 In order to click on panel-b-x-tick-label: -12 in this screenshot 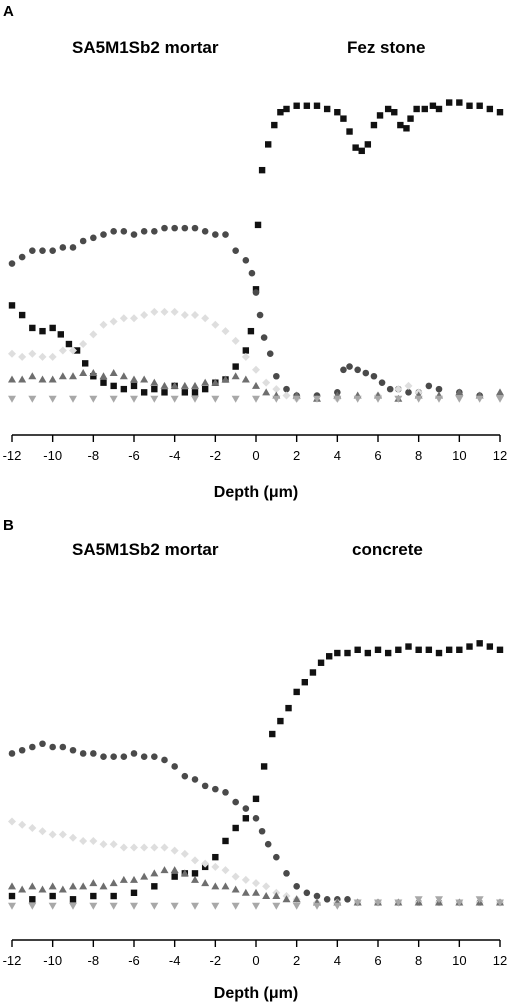, I will do `click(12, 960)`.